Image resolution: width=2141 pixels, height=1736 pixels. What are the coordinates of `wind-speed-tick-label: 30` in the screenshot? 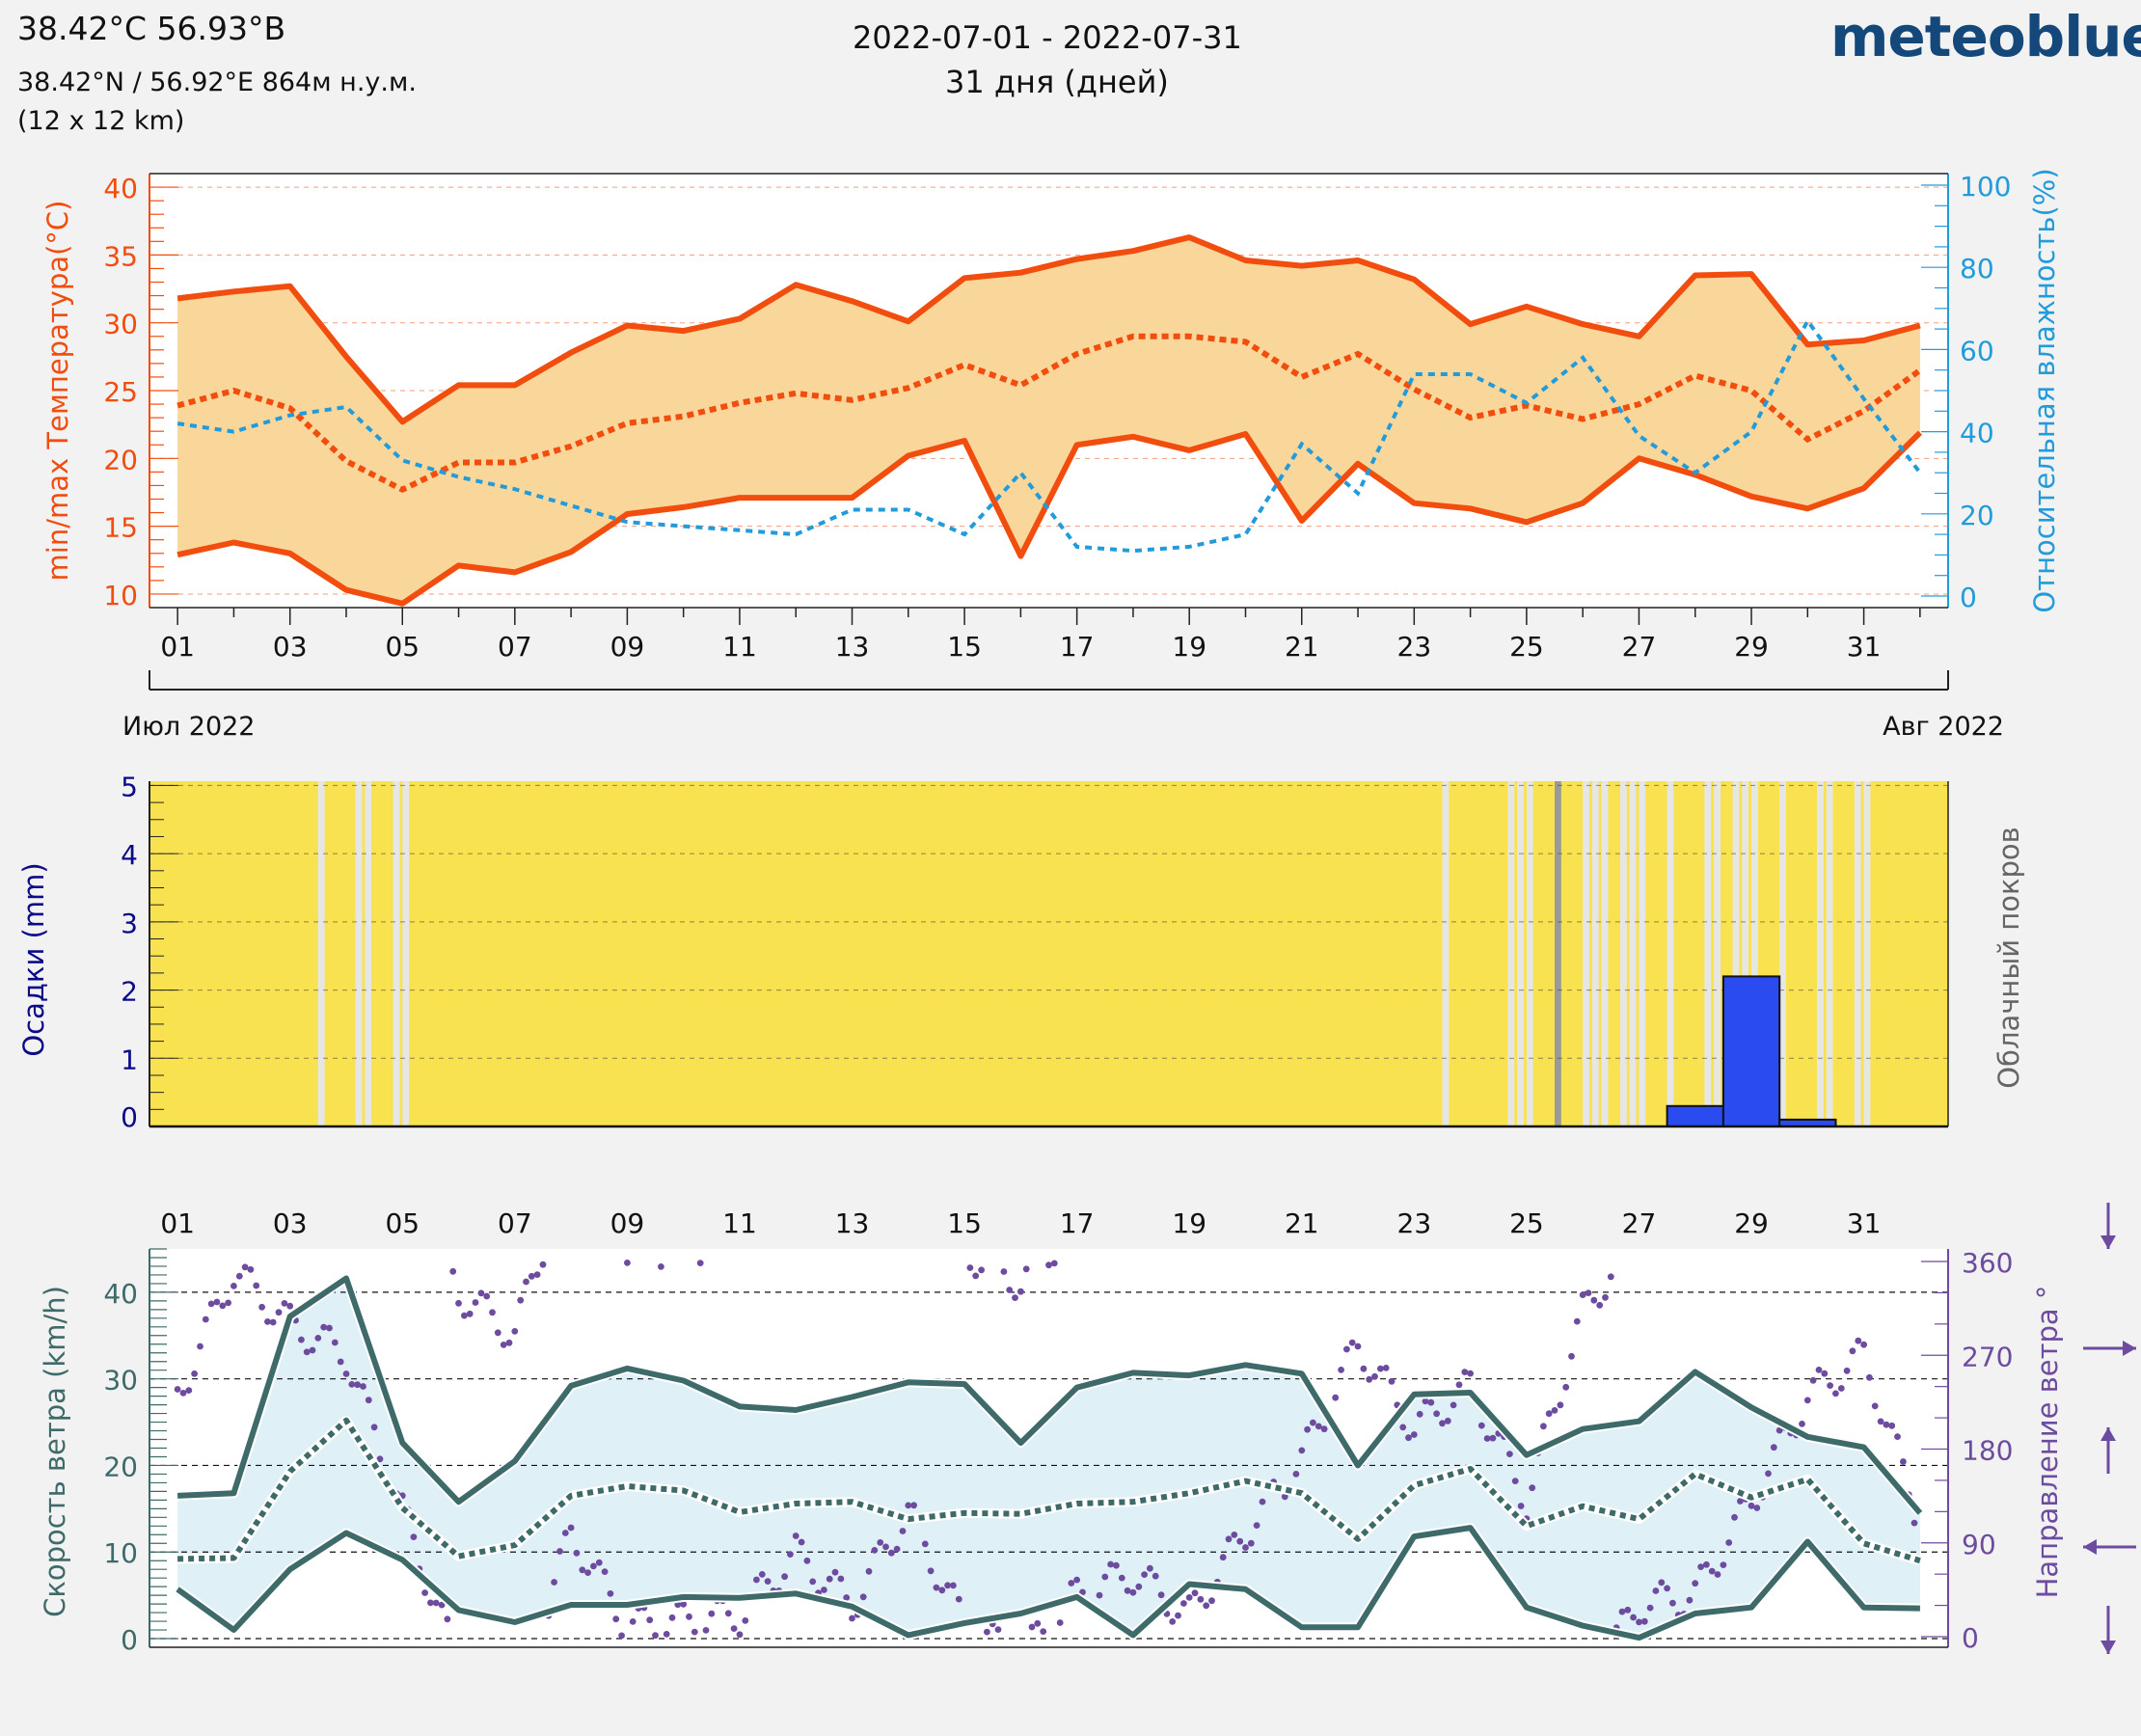 It's located at (121, 1381).